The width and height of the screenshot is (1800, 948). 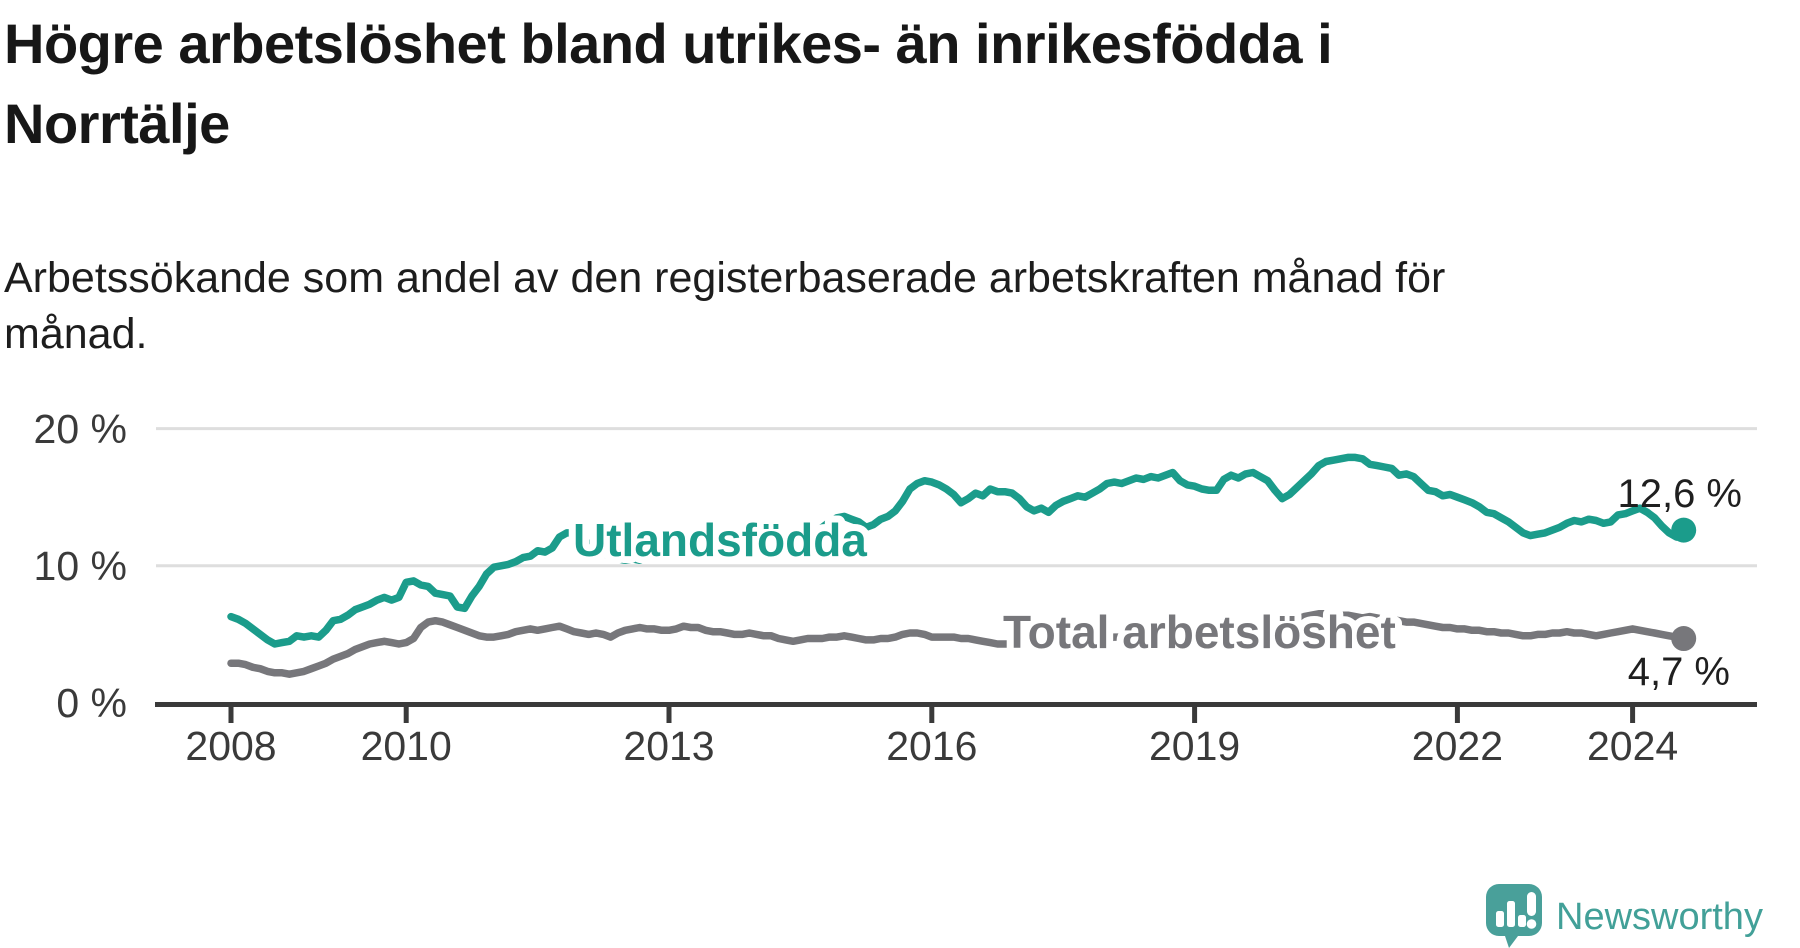 I want to click on x-tick-label-2016: 2016, so click(x=932, y=746).